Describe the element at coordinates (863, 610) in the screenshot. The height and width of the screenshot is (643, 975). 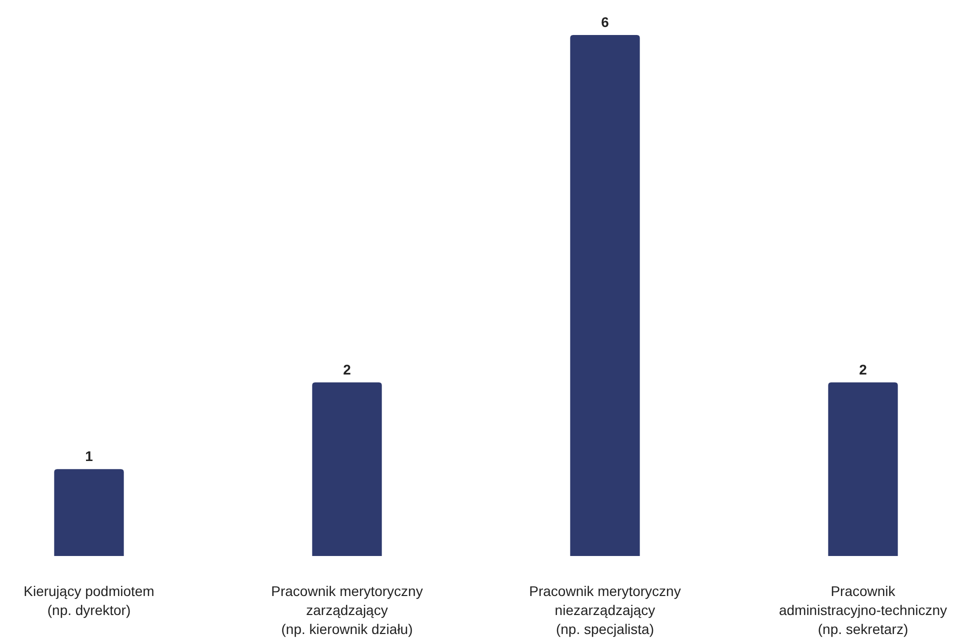
I see `x-tick-label: Pracownik administracyjno-techniczny (np. sekretarz)` at that location.